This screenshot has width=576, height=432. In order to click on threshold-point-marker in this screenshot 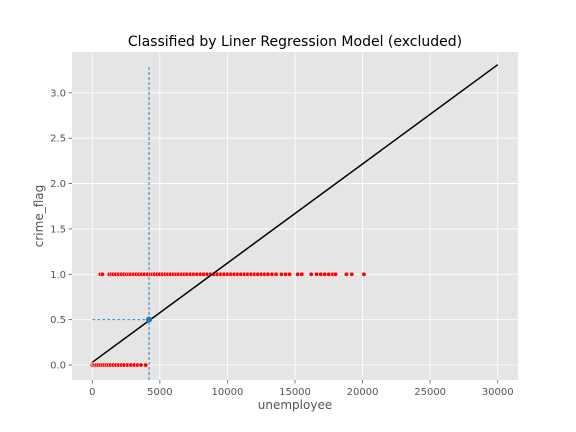, I will do `click(149, 319)`.